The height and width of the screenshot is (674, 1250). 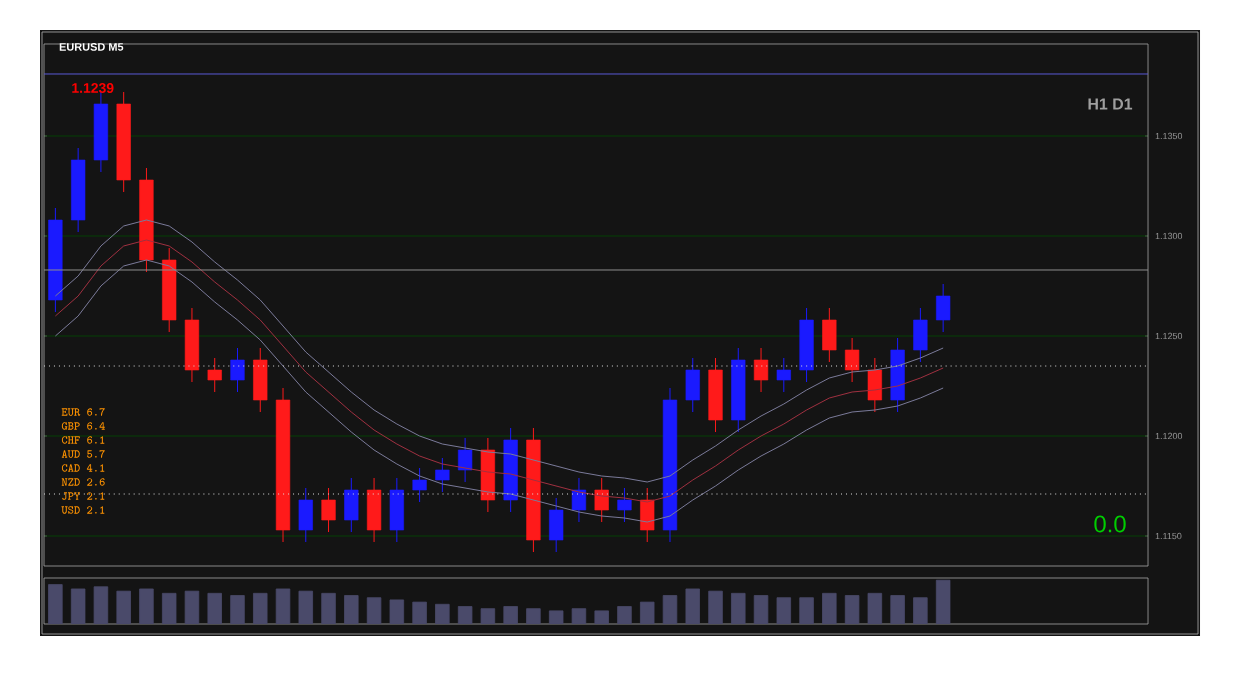 What do you see at coordinates (1110, 524) in the screenshot?
I see `text: 0.0` at bounding box center [1110, 524].